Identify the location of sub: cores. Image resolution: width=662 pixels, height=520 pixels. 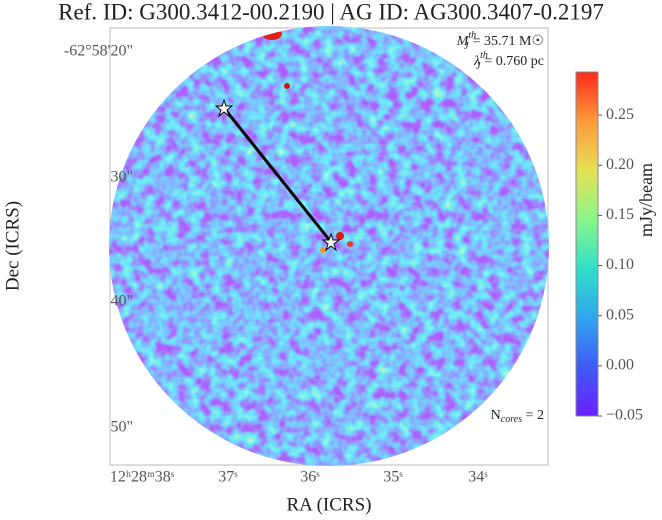
(511, 419).